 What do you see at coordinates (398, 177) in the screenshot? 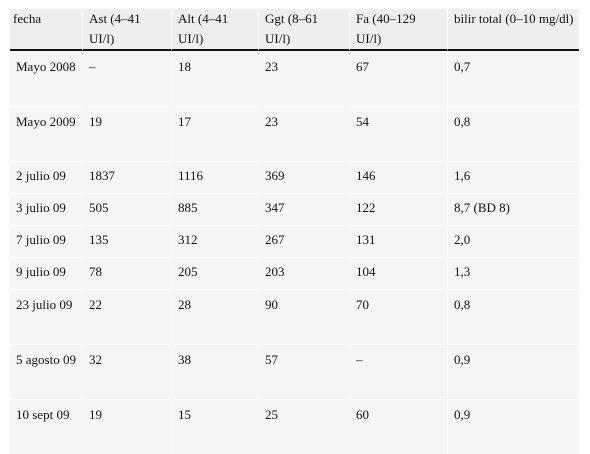
I see `cell-fa: 146` at bounding box center [398, 177].